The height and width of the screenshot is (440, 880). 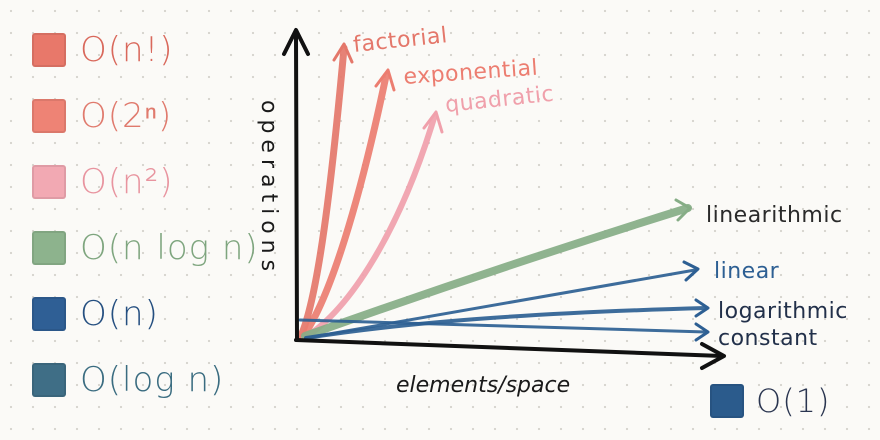 What do you see at coordinates (268, 188) in the screenshot?
I see `y-axis-label: operations` at bounding box center [268, 188].